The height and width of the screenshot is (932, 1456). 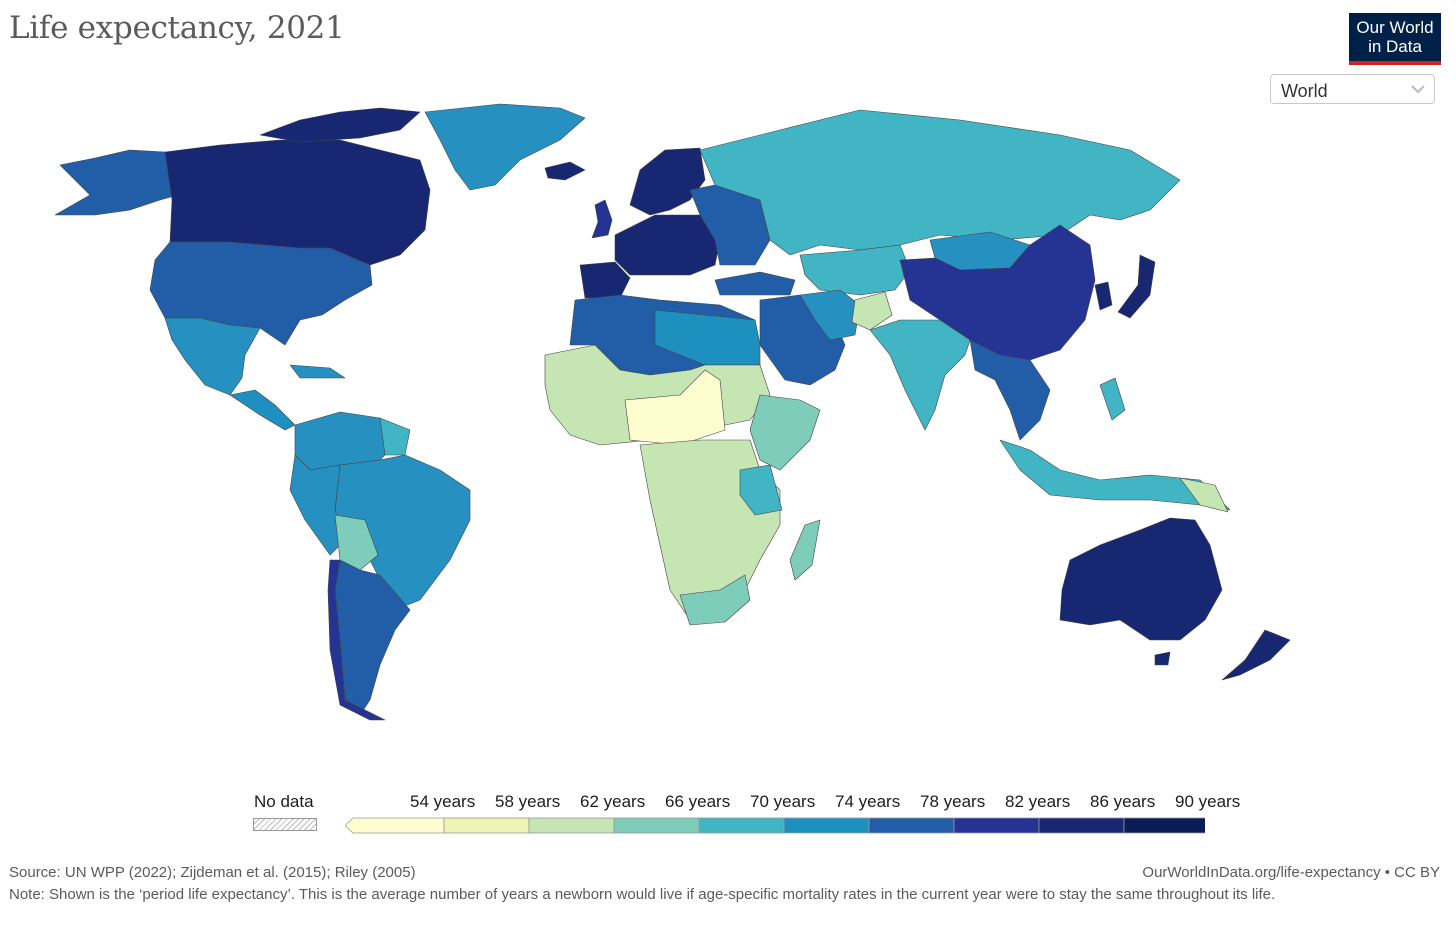 What do you see at coordinates (1395, 39) in the screenshot?
I see `owid-logo: Our World in Data` at bounding box center [1395, 39].